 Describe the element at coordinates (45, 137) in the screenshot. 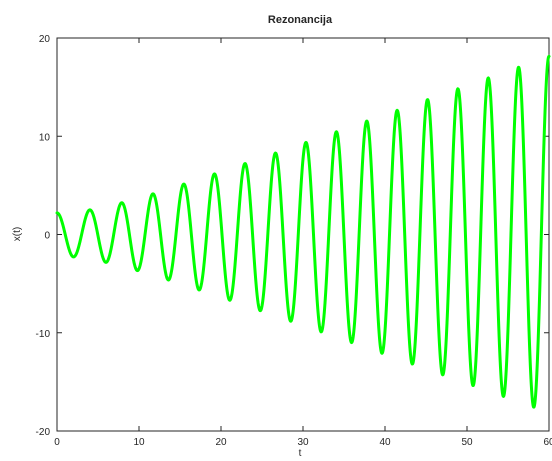

I see `y-tick-label: 10` at that location.